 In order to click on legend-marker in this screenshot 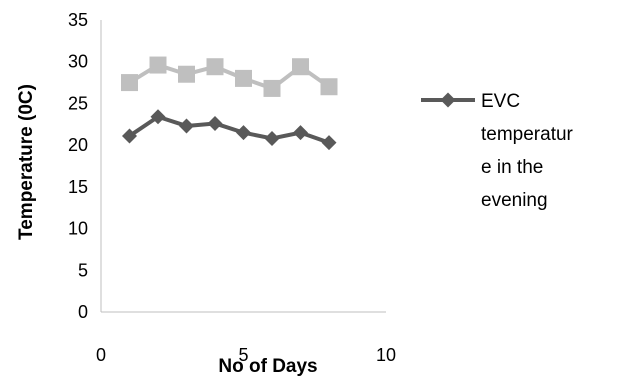, I will do `click(448, 100)`.